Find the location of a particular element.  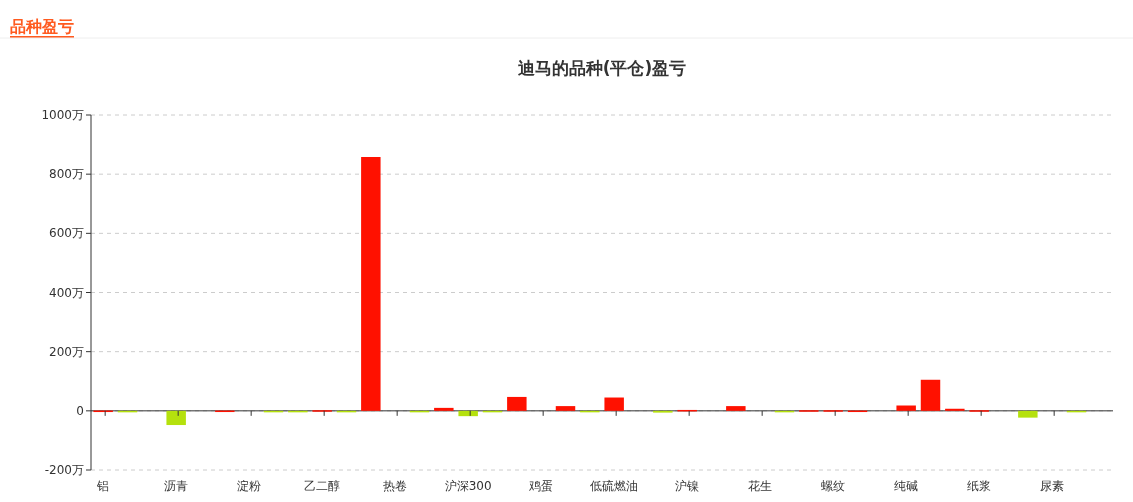

x-tick-label: 淀粉 is located at coordinates (249, 486).